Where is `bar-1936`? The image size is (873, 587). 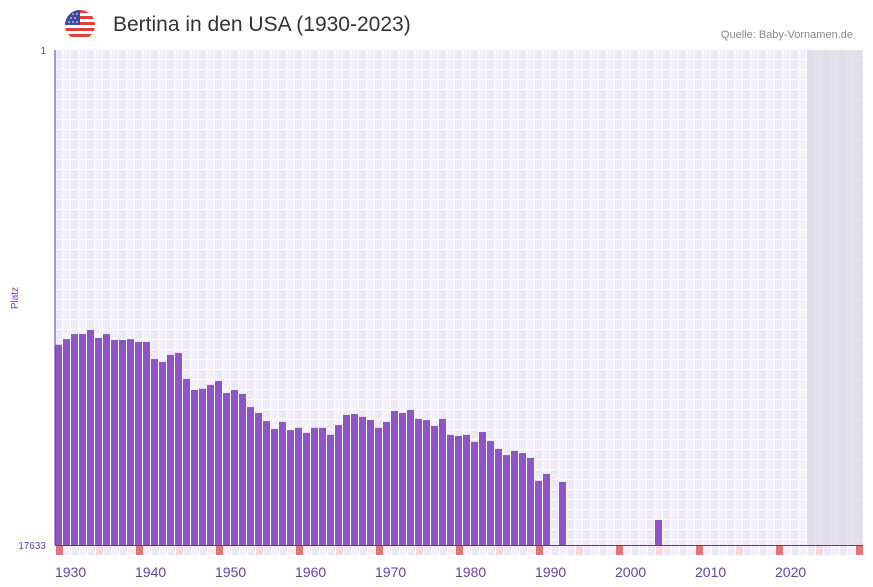
bar-1936 is located at coordinates (106, 439).